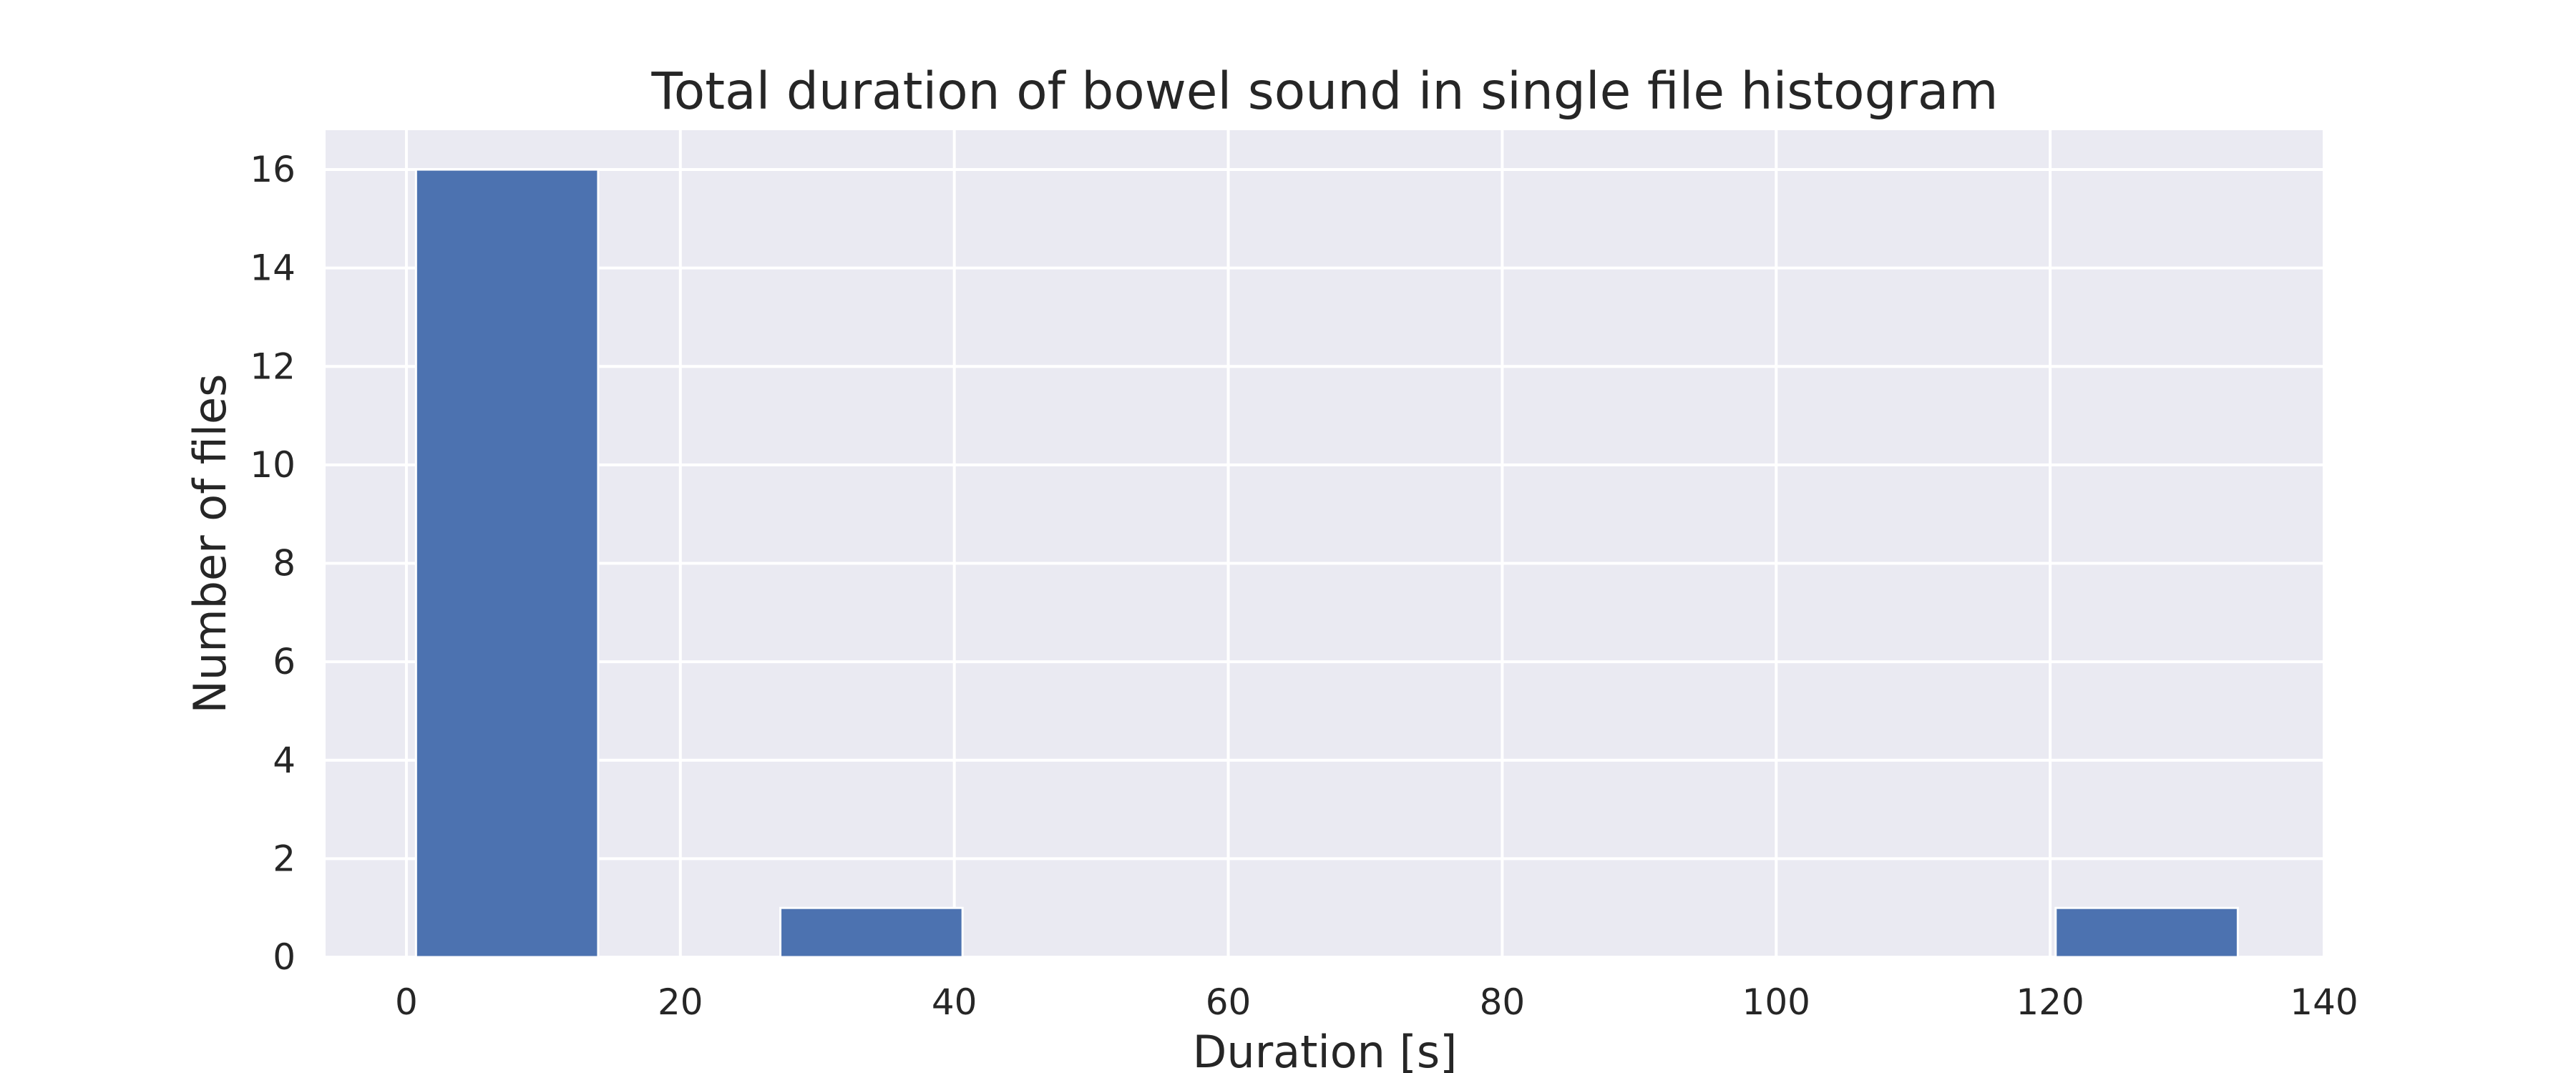 The image size is (2576, 1073). I want to click on x-tick-label: 120, so click(2050, 1002).